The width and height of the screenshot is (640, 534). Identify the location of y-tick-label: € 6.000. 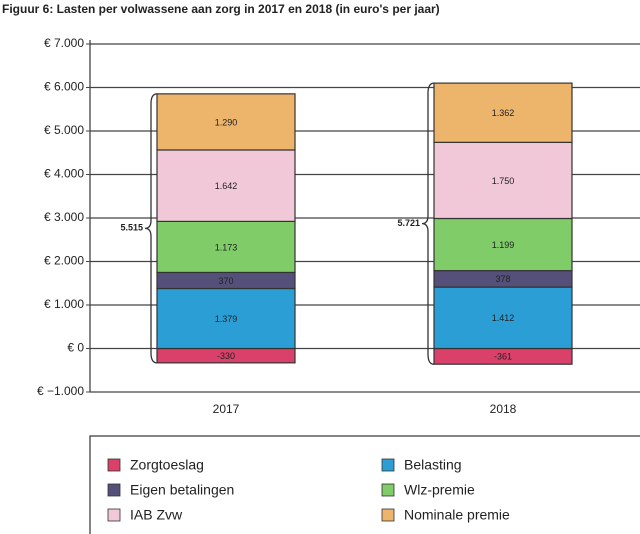
(64, 87).